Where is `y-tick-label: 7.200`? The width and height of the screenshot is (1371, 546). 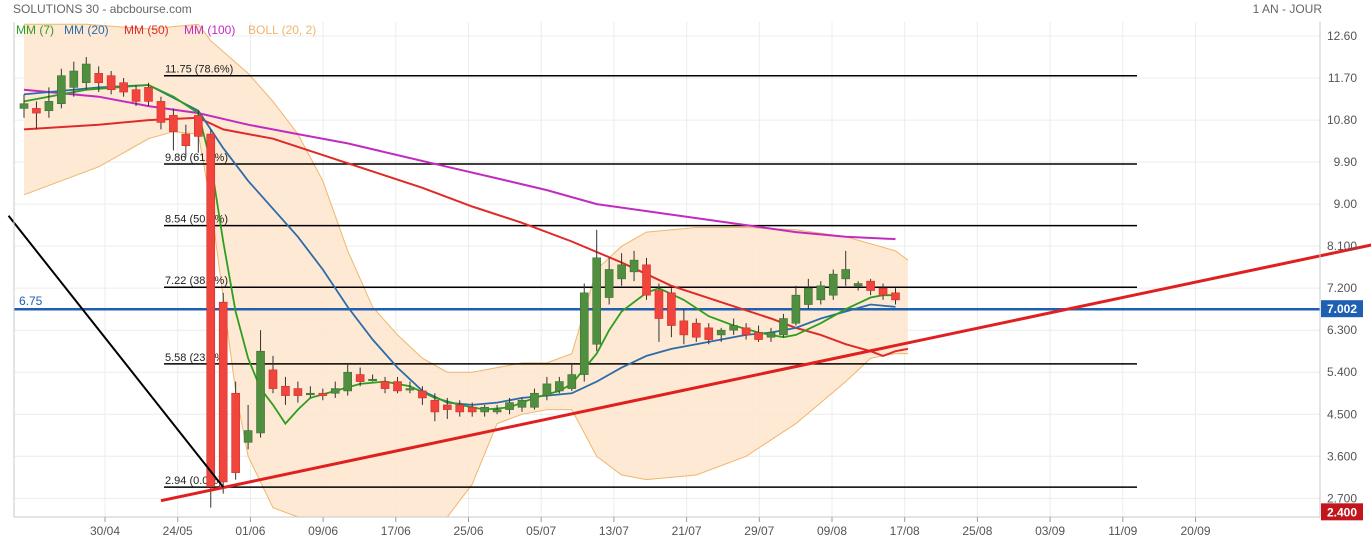
y-tick-label: 7.200 is located at coordinates (1342, 288).